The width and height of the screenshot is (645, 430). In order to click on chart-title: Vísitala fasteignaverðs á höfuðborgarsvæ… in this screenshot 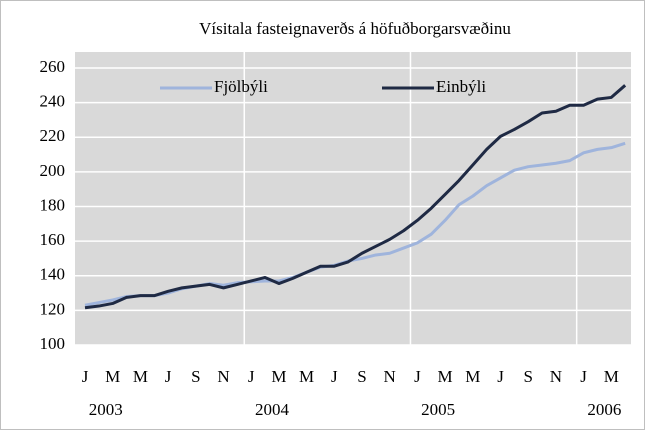, I will do `click(355, 28)`.